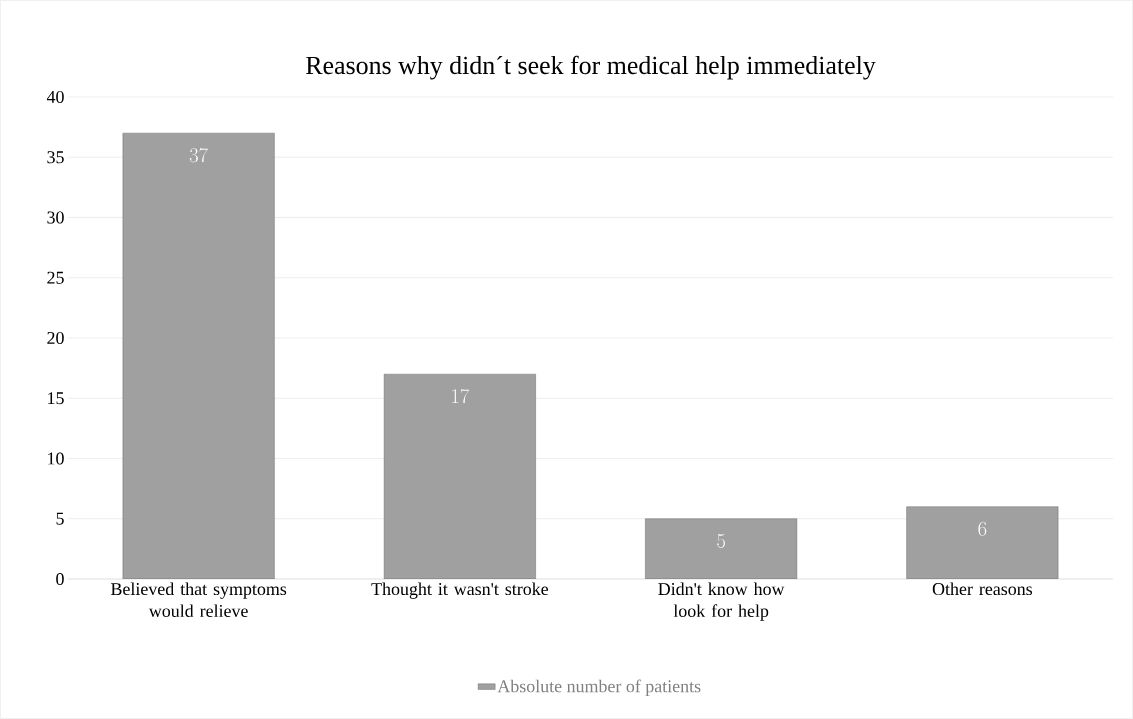 The height and width of the screenshot is (719, 1133). I want to click on x-tick-label: Thought it wasn't stroke, so click(460, 590).